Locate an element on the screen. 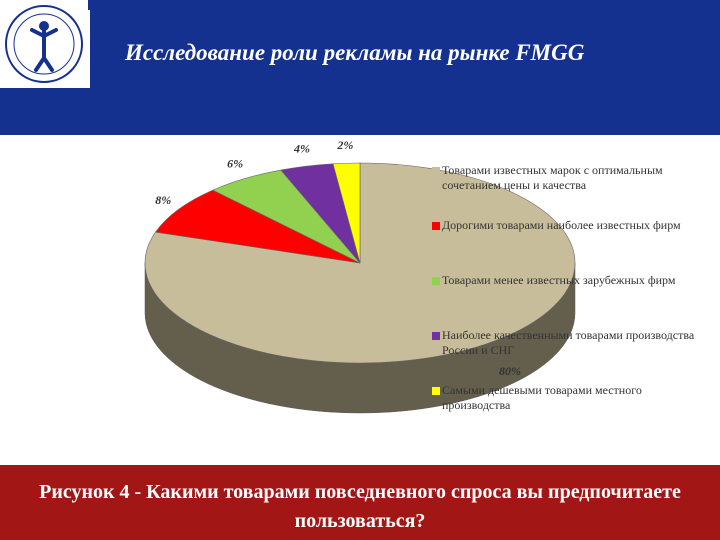 This screenshot has height=540, width=720. logo-emblem-icon is located at coordinates (44, 44).